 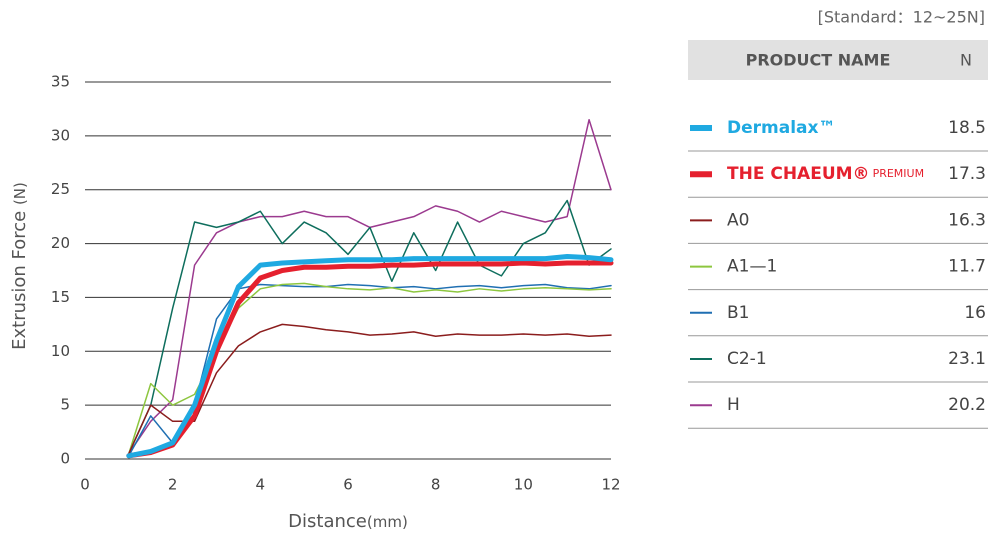 What do you see at coordinates (60, 189) in the screenshot?
I see `y-tick-label: 25` at bounding box center [60, 189].